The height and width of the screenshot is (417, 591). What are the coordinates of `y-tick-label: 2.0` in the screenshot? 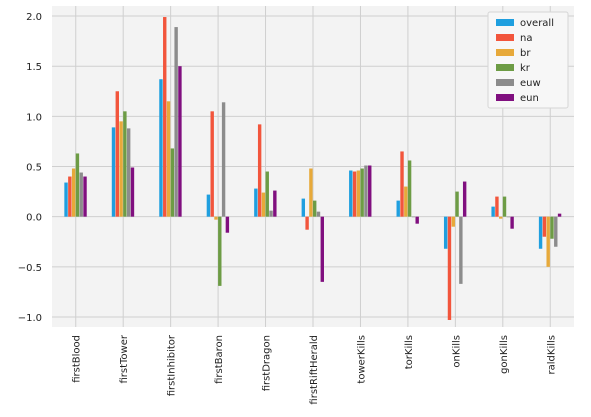 It's located at (34, 17).